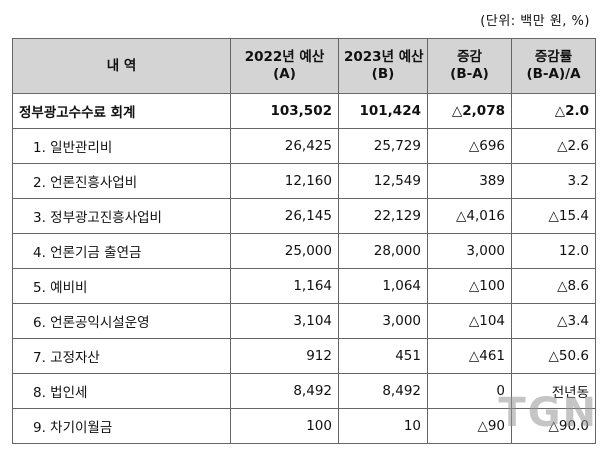 The width and height of the screenshot is (608, 454). I want to click on cell-2022: 25,000, so click(284, 251).